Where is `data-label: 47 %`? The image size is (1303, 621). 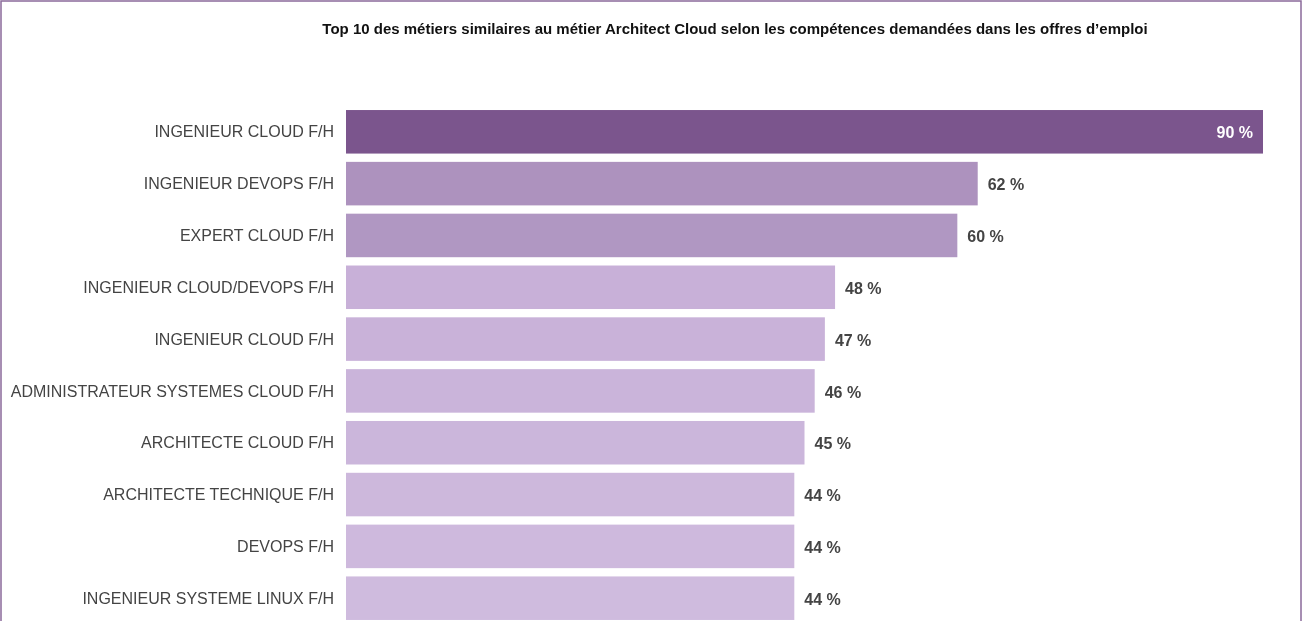 data-label: 47 % is located at coordinates (853, 340).